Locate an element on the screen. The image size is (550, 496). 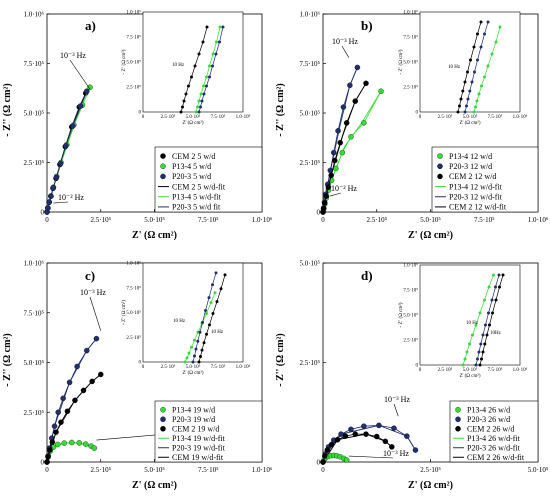
legend-label: P13-4 19 w/d is located at coordinates (193, 410).